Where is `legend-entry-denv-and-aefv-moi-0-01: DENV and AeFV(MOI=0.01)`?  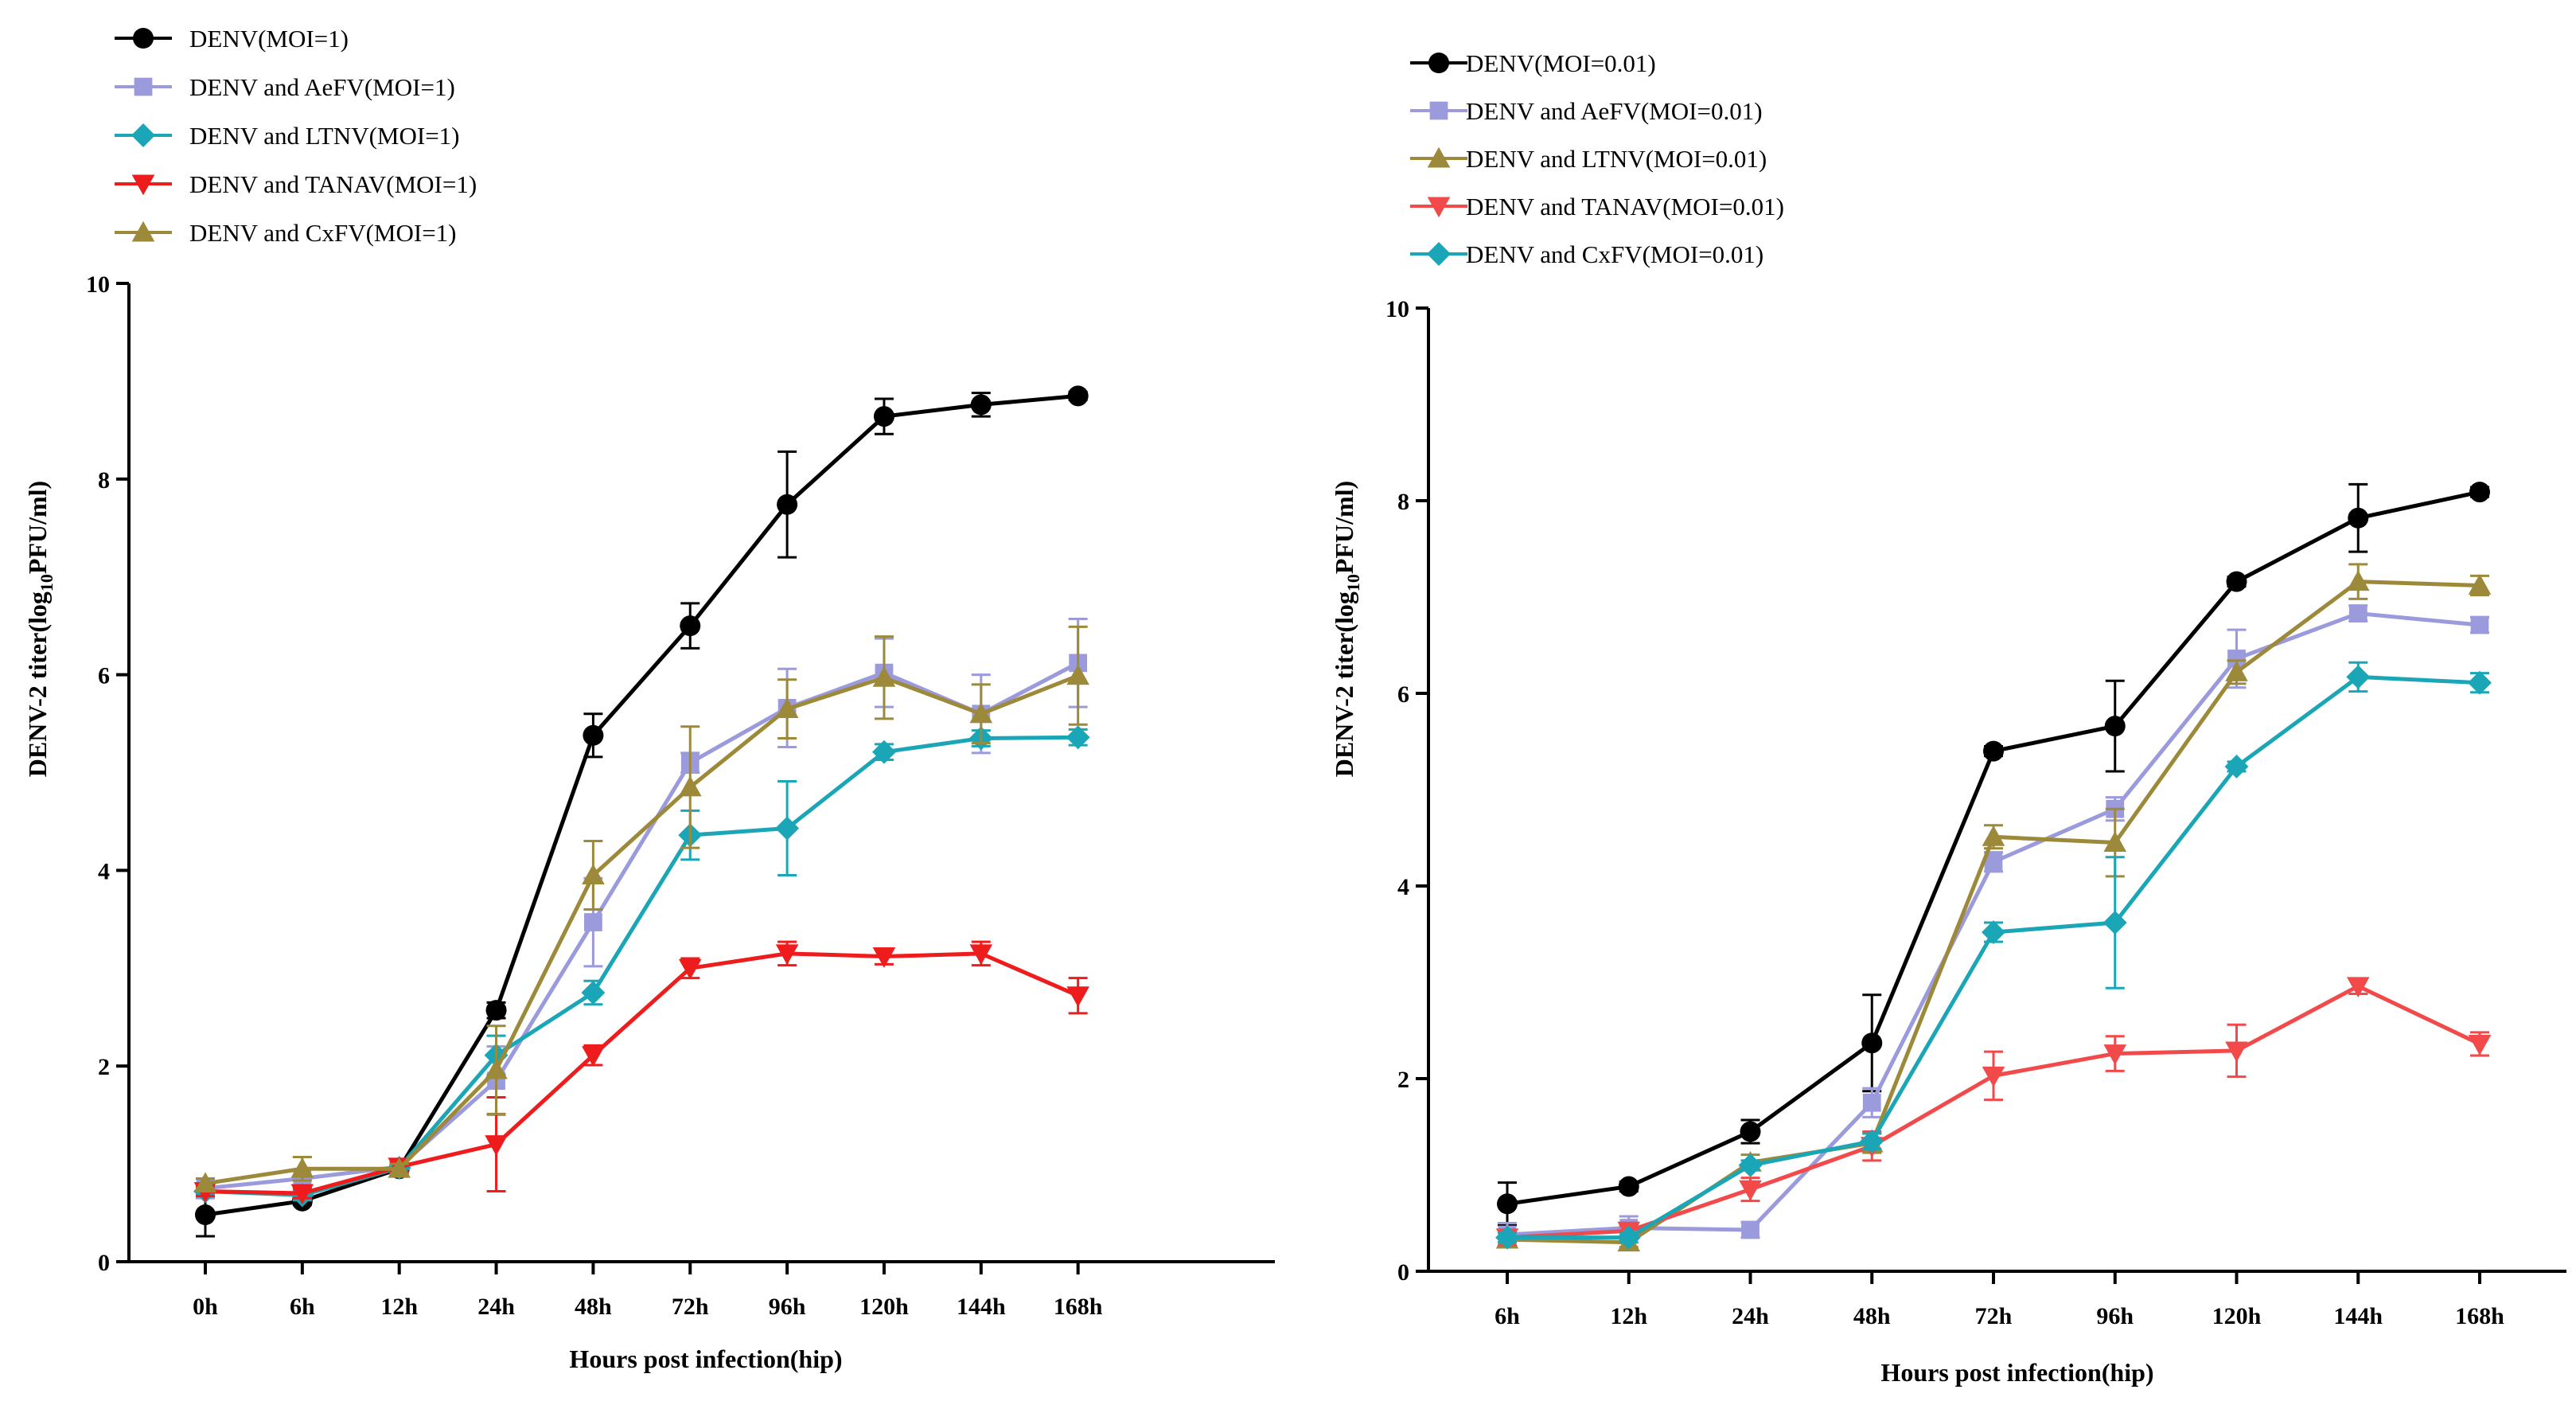 legend-entry-denv-and-aefv-moi-0-01: DENV and AeFV(MOI=0.01) is located at coordinates (1586, 111).